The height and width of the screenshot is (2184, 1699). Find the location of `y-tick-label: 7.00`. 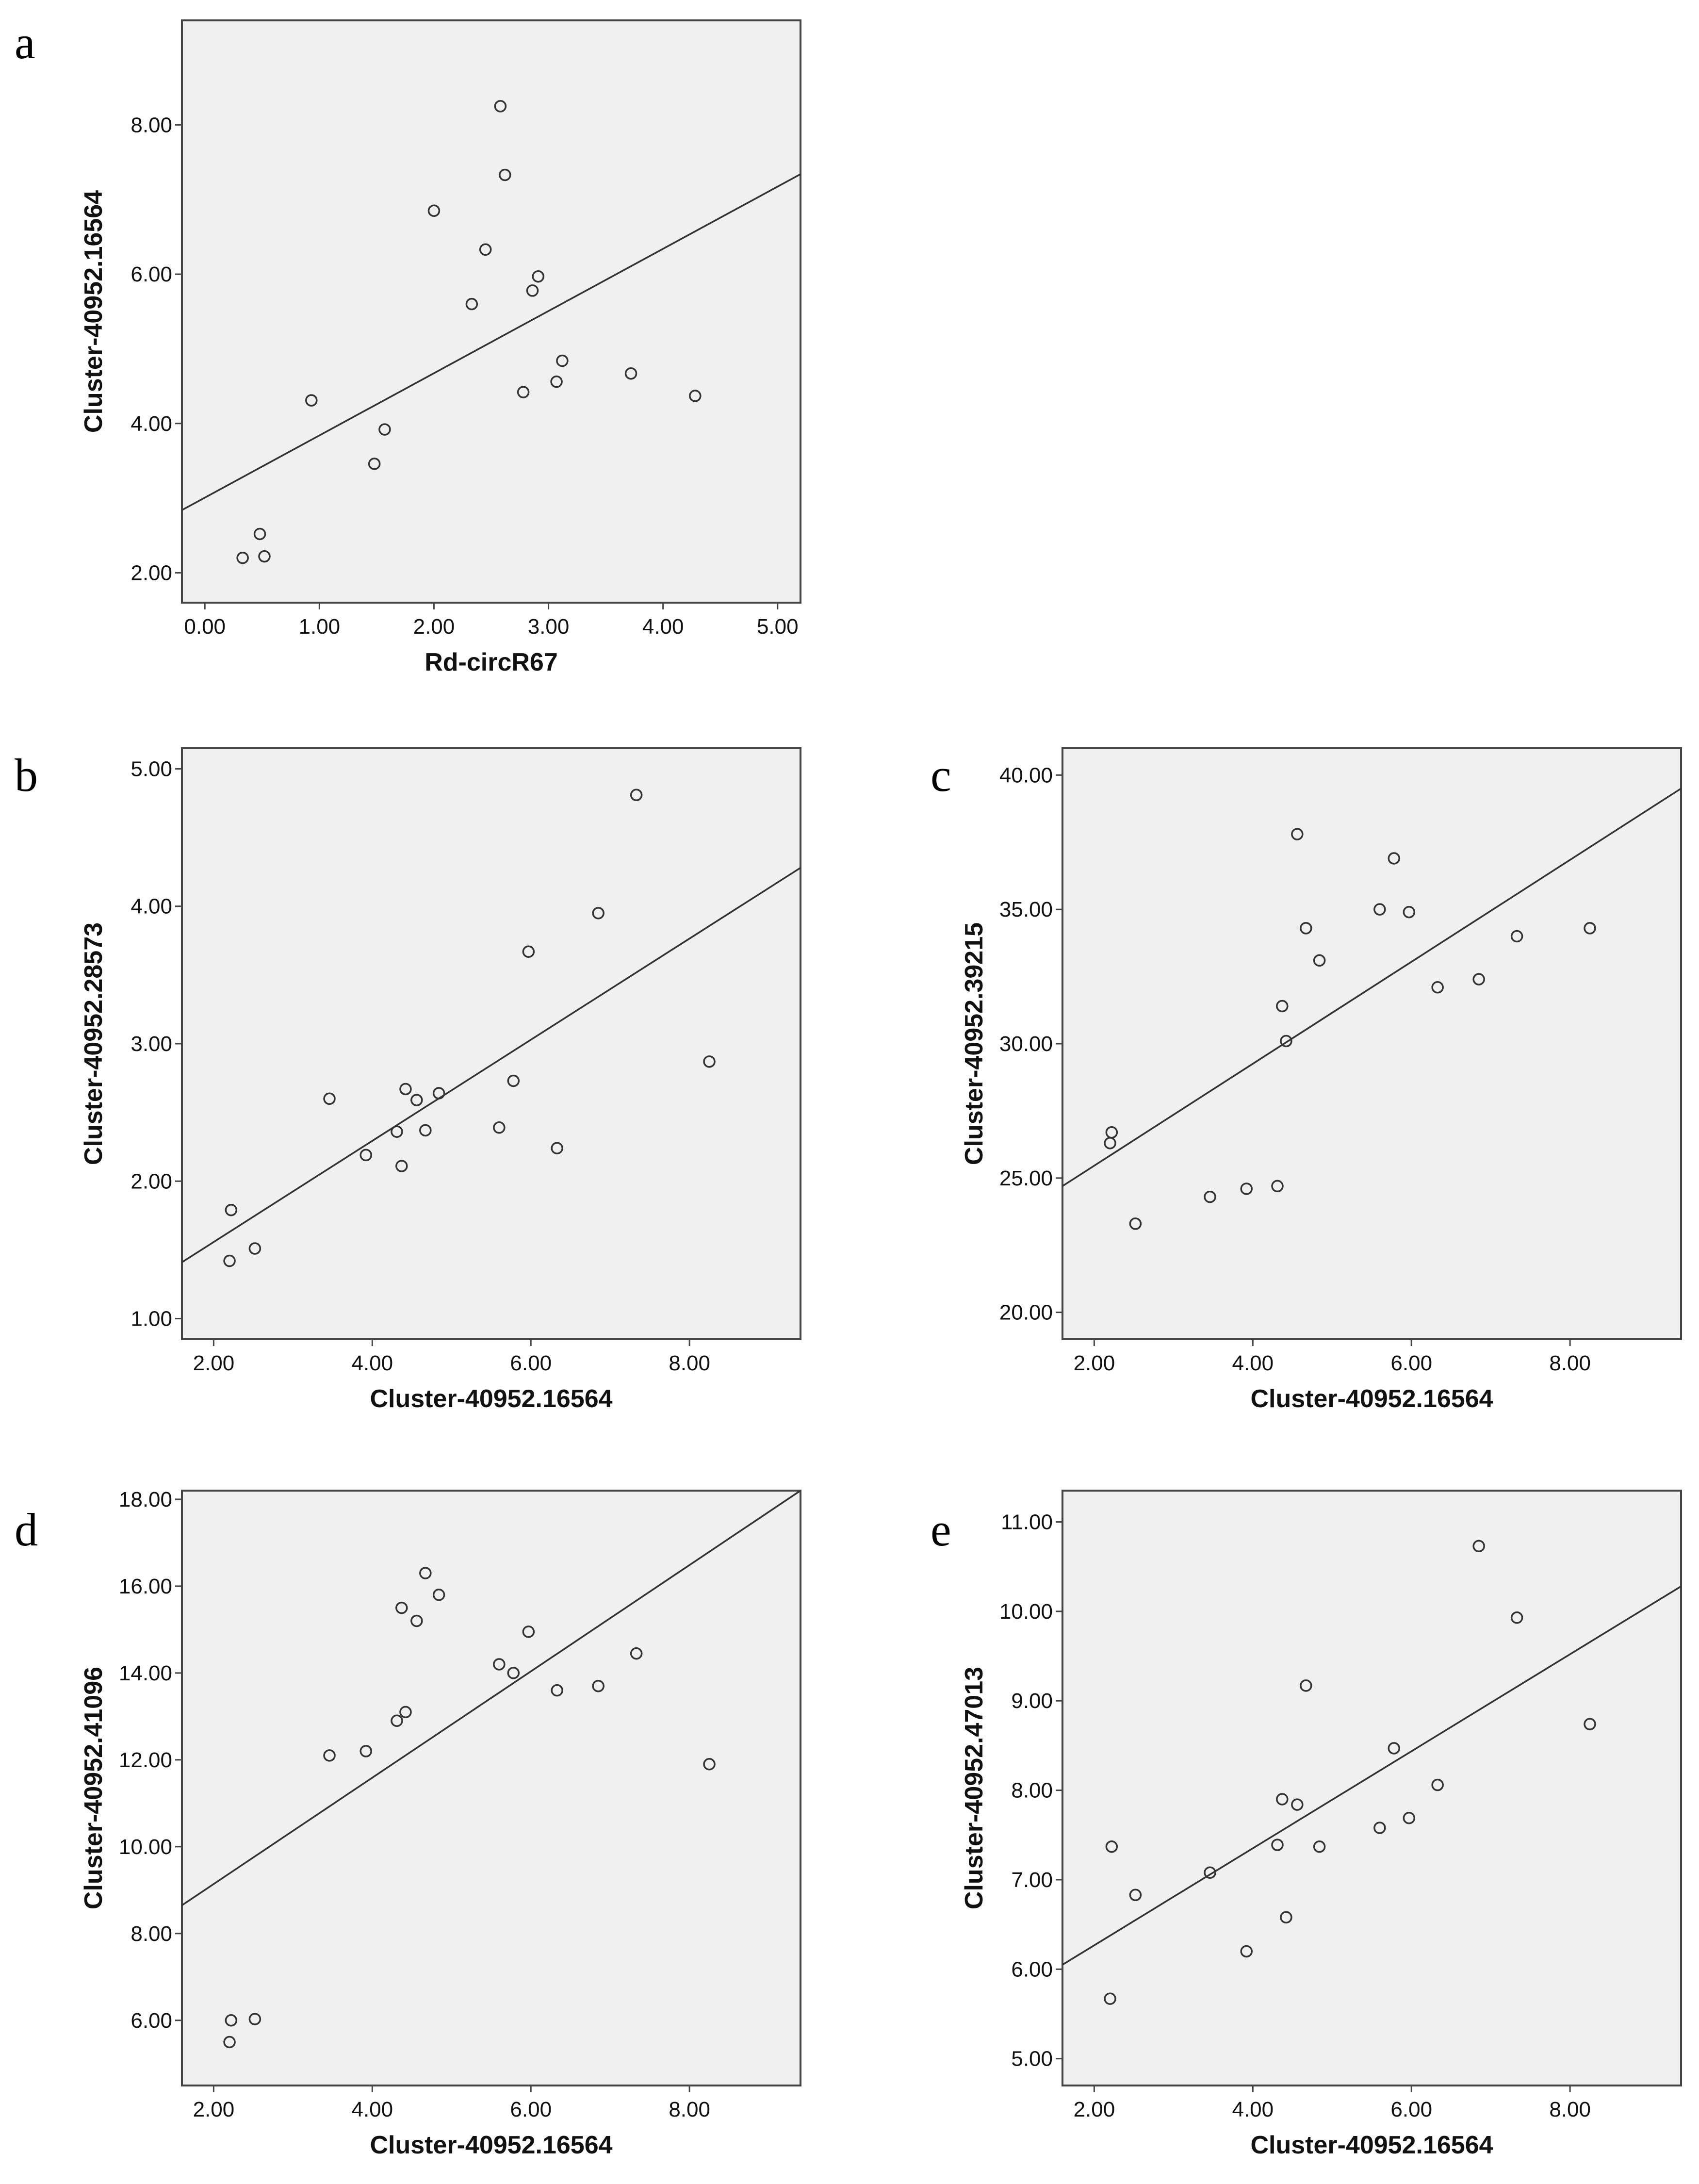

y-tick-label: 7.00 is located at coordinates (1032, 1880).